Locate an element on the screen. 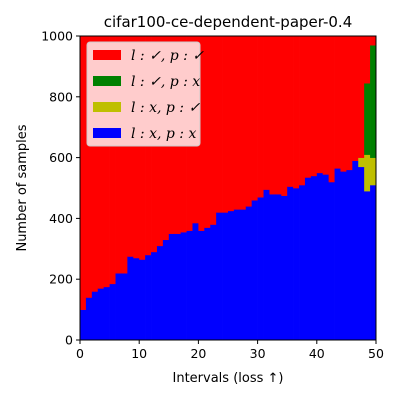 The image size is (400, 400). legend-box is located at coordinates (143, 94).